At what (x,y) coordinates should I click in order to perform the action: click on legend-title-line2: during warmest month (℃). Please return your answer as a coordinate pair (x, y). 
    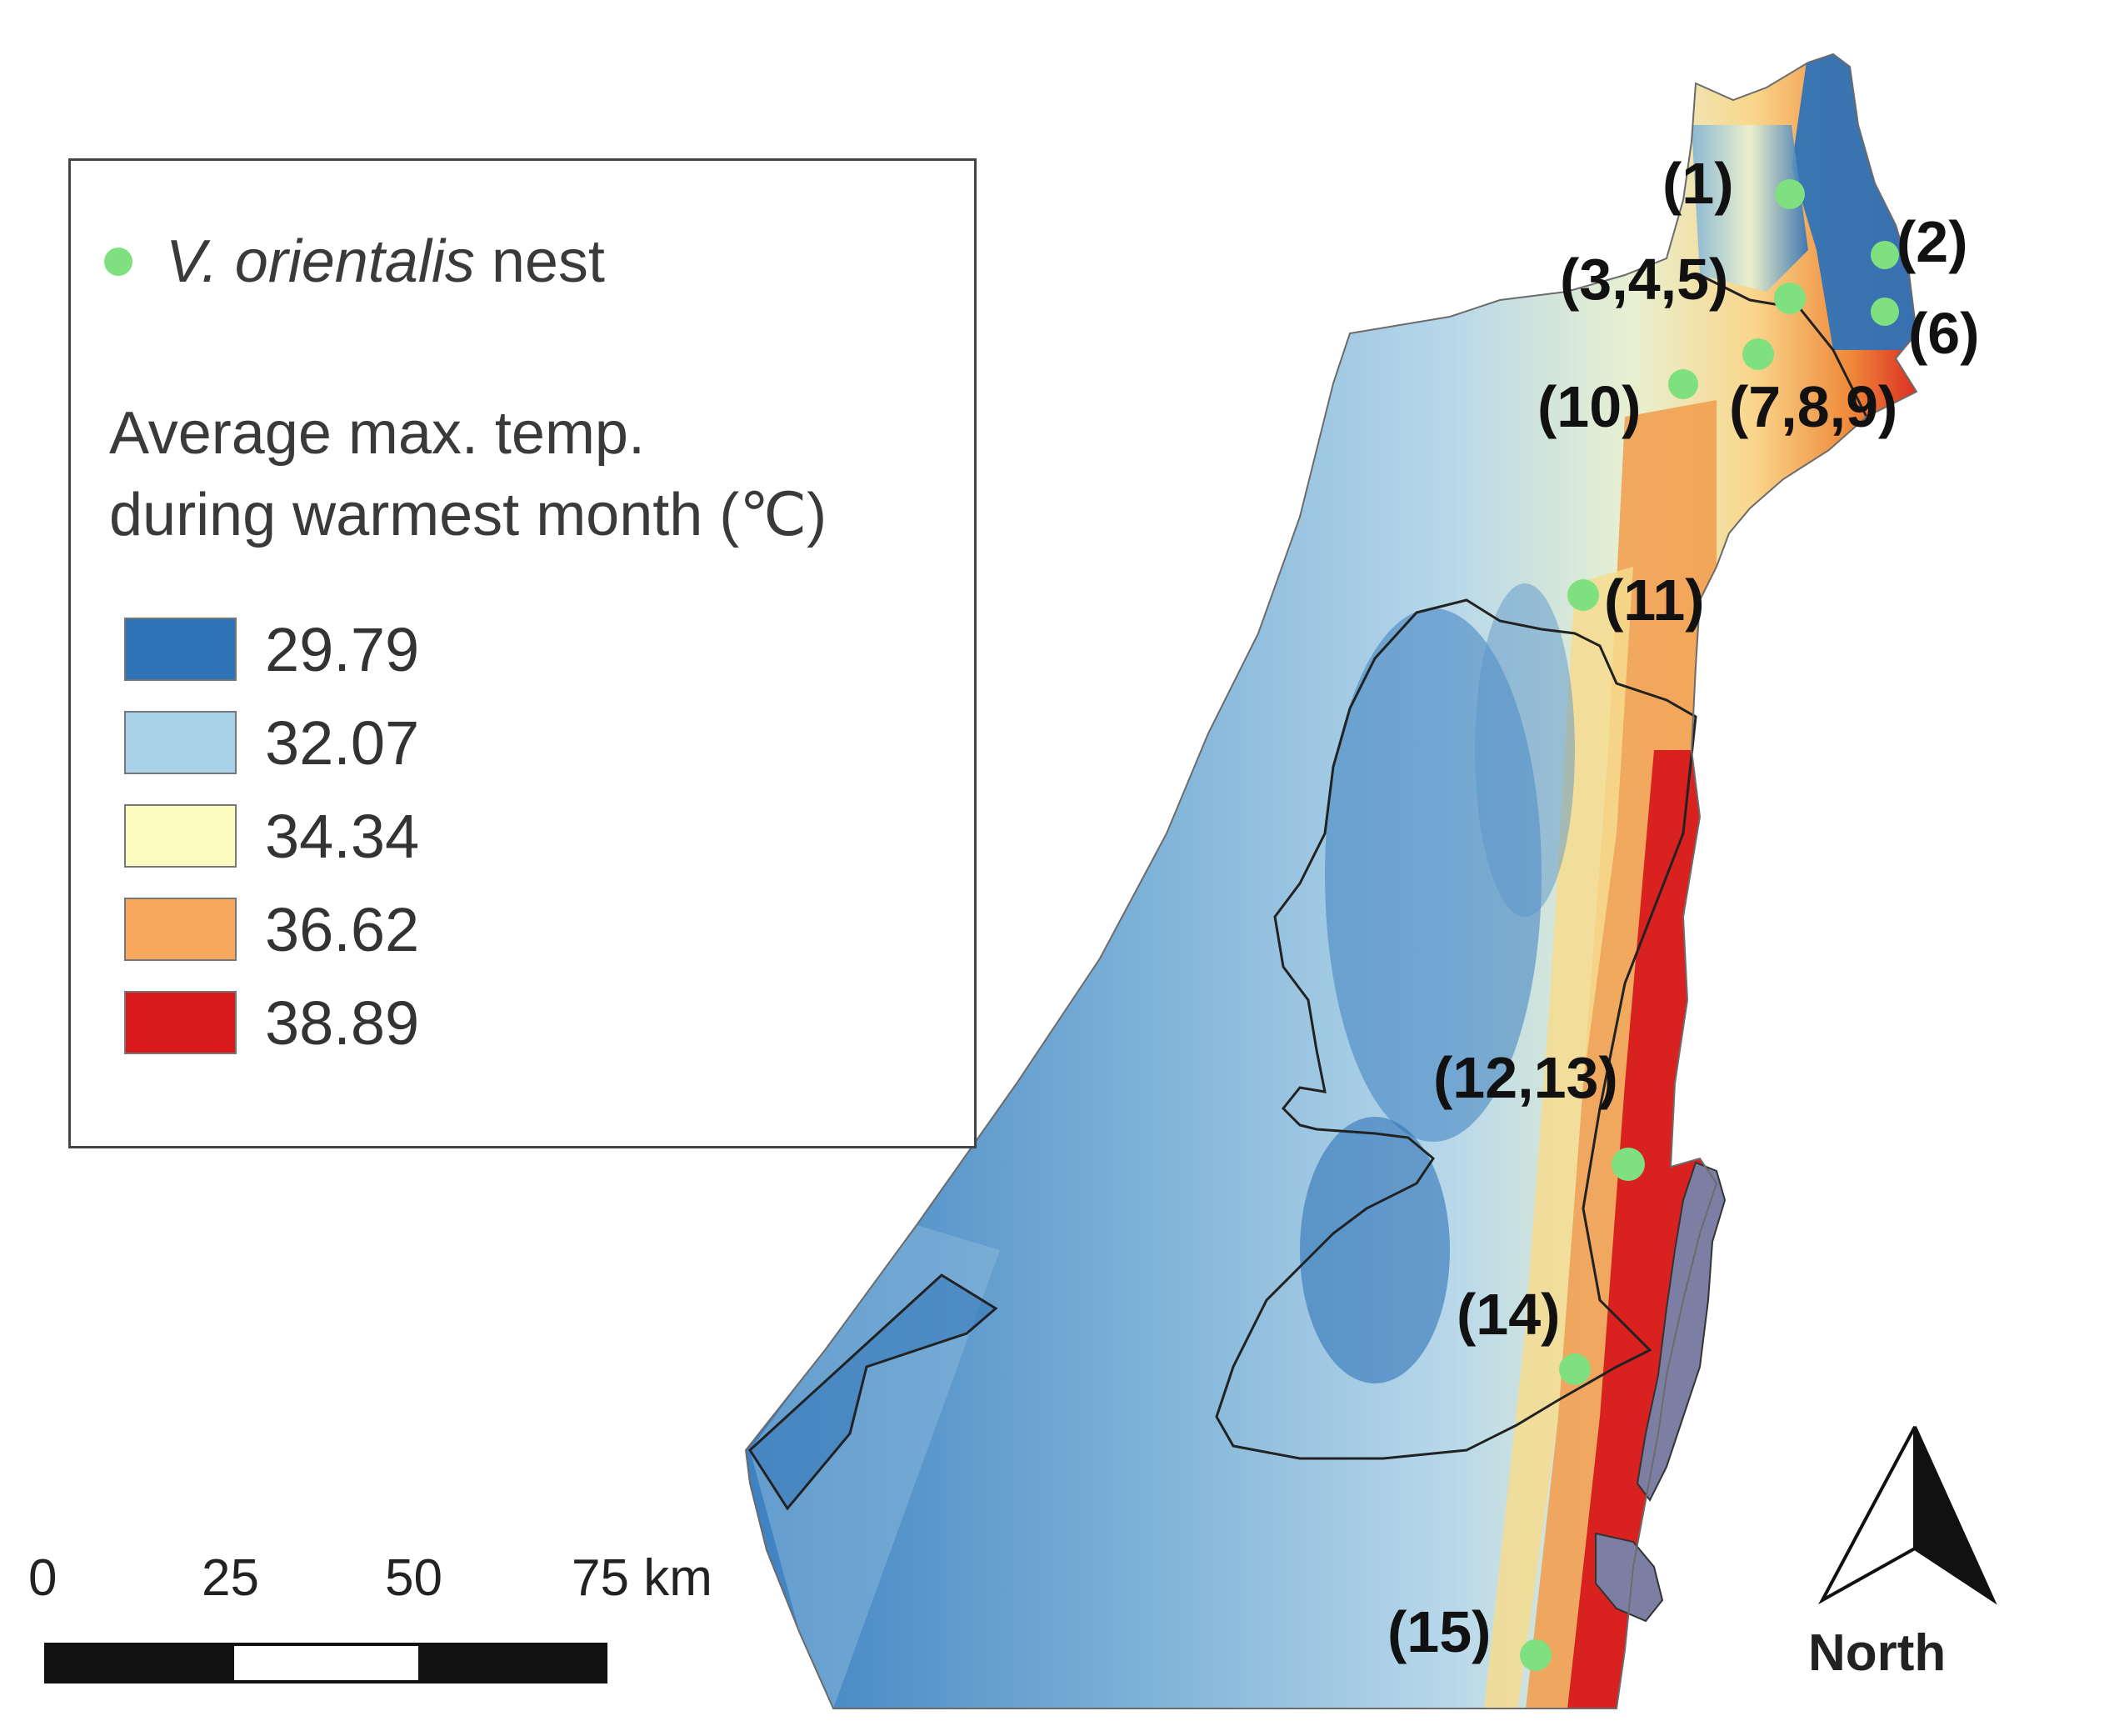
    Looking at the image, I should click on (468, 515).